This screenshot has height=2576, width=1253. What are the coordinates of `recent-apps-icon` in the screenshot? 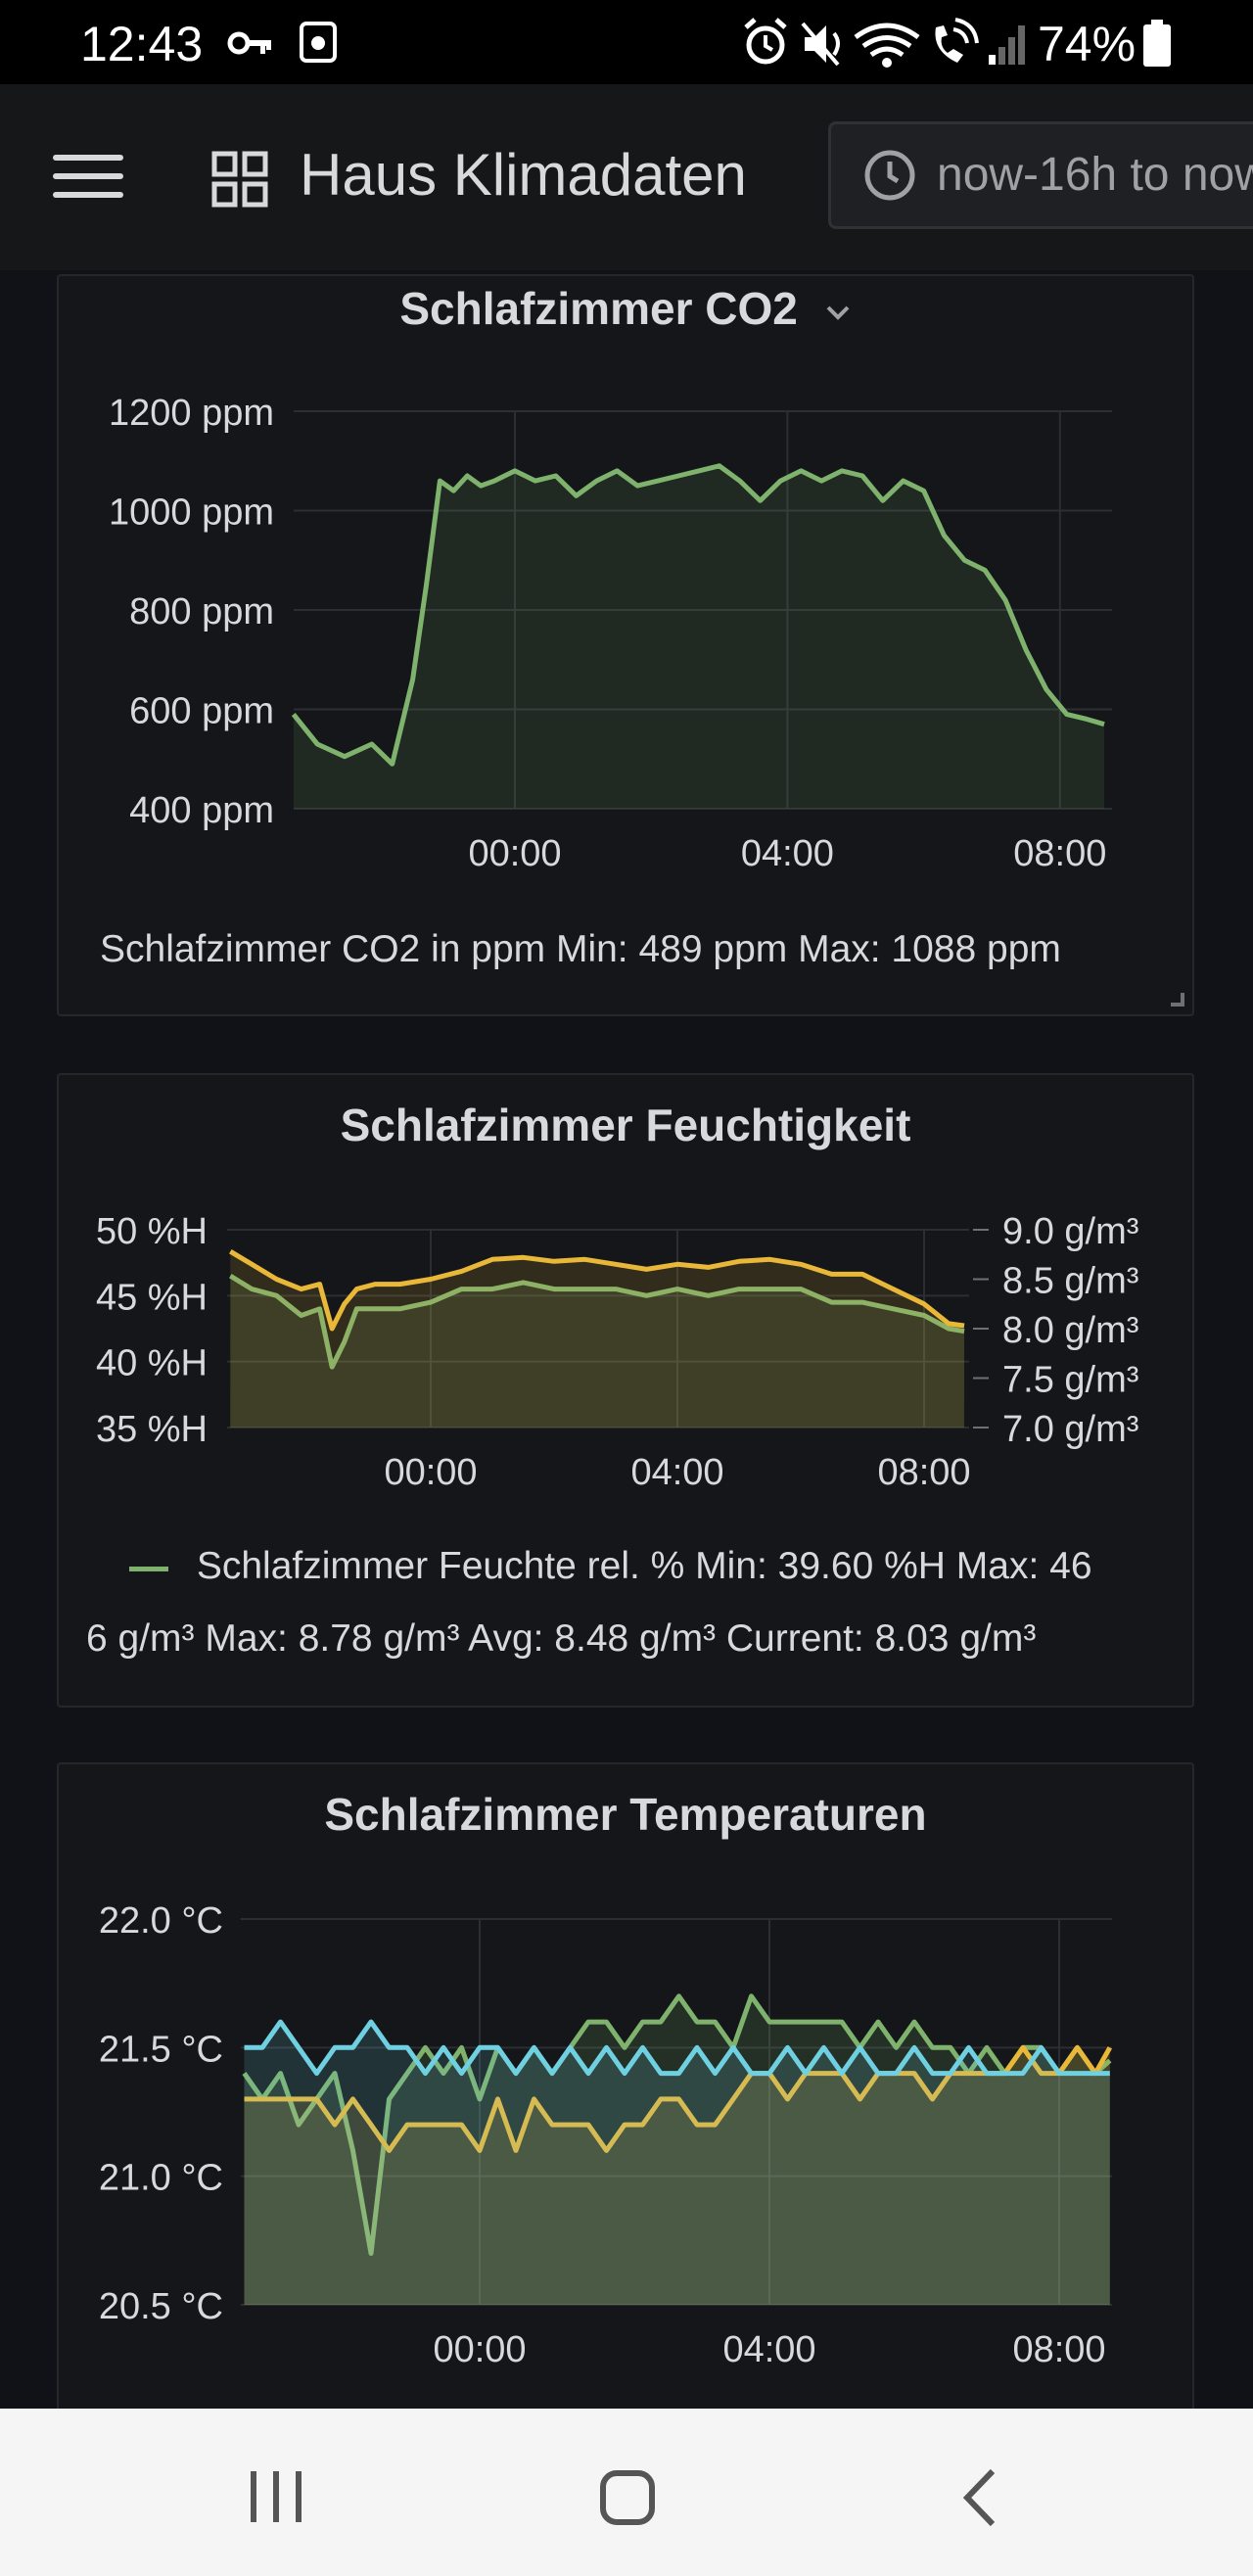 It's located at (276, 2496).